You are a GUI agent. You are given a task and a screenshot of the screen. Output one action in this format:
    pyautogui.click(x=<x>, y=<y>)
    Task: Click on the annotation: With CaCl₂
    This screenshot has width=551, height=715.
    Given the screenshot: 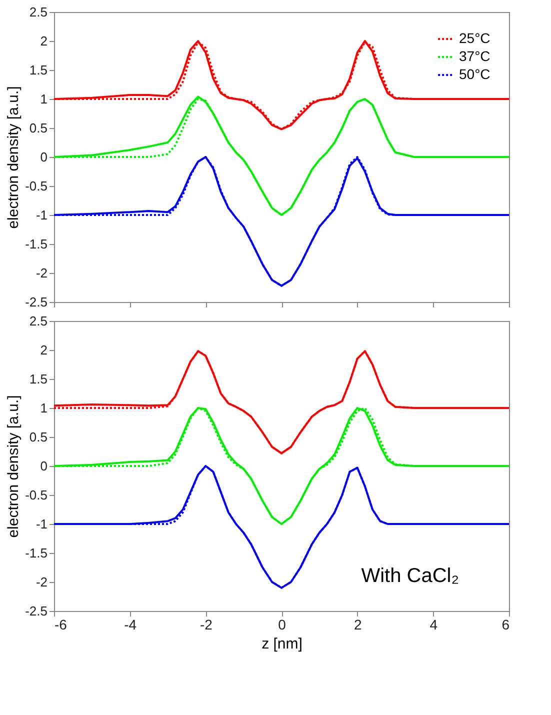 What is the action you would take?
    pyautogui.click(x=410, y=576)
    